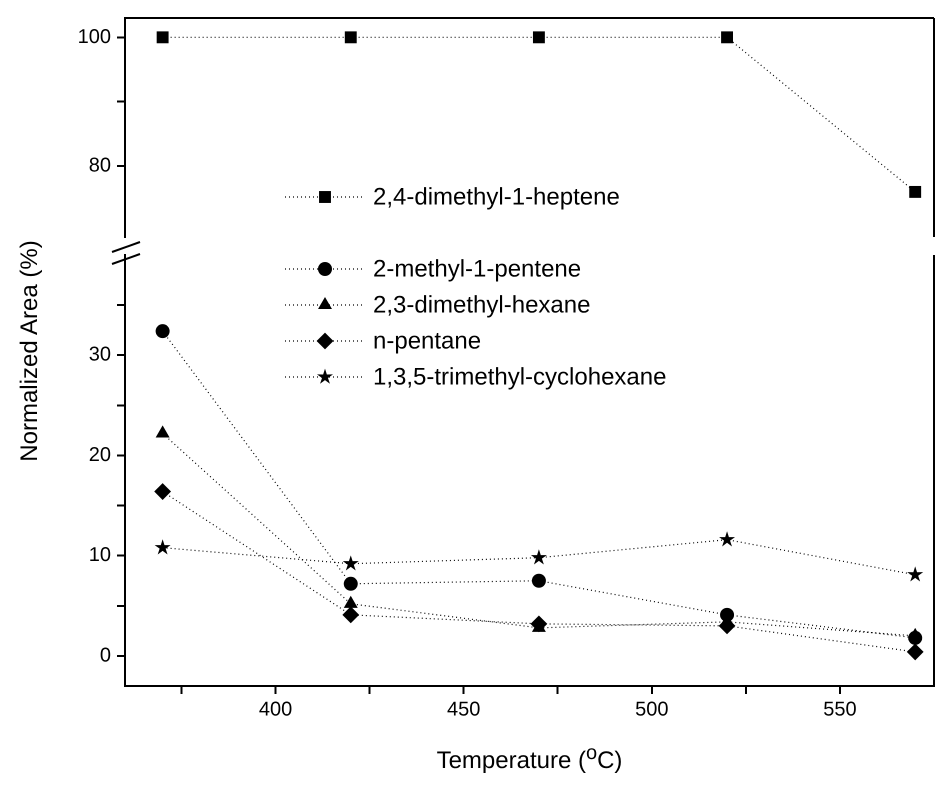 Image resolution: width=941 pixels, height=792 pixels. Describe the element at coordinates (99, 455) in the screenshot. I see `y-tick-label: 20` at that location.